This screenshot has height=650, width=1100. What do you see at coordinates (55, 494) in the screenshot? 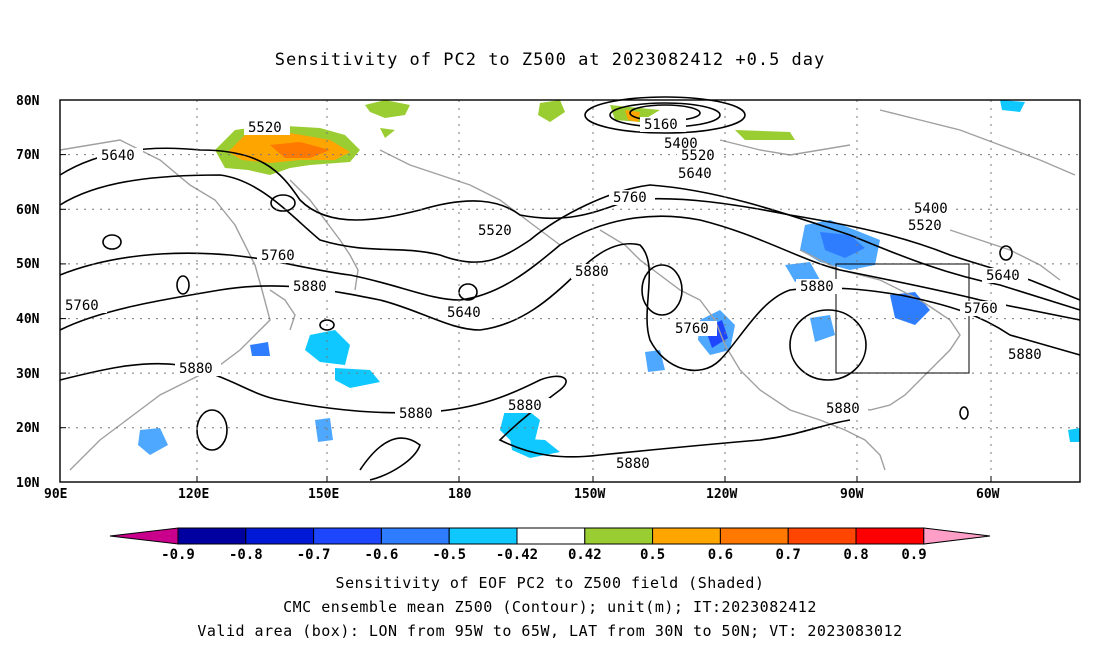
I see `lon-label: 90E` at bounding box center [55, 494].